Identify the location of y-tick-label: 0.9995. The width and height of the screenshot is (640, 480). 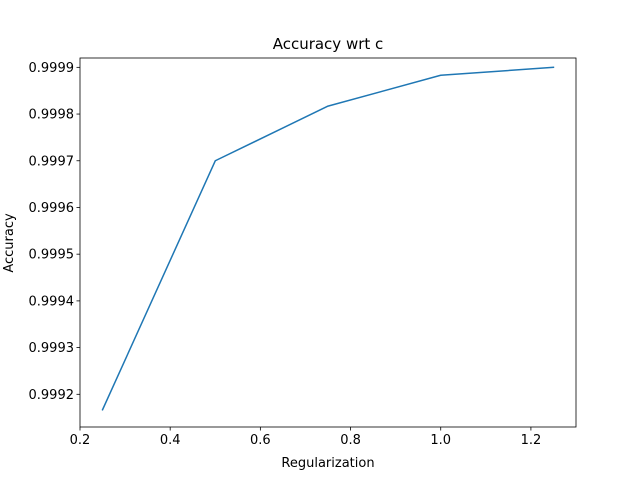
(52, 255).